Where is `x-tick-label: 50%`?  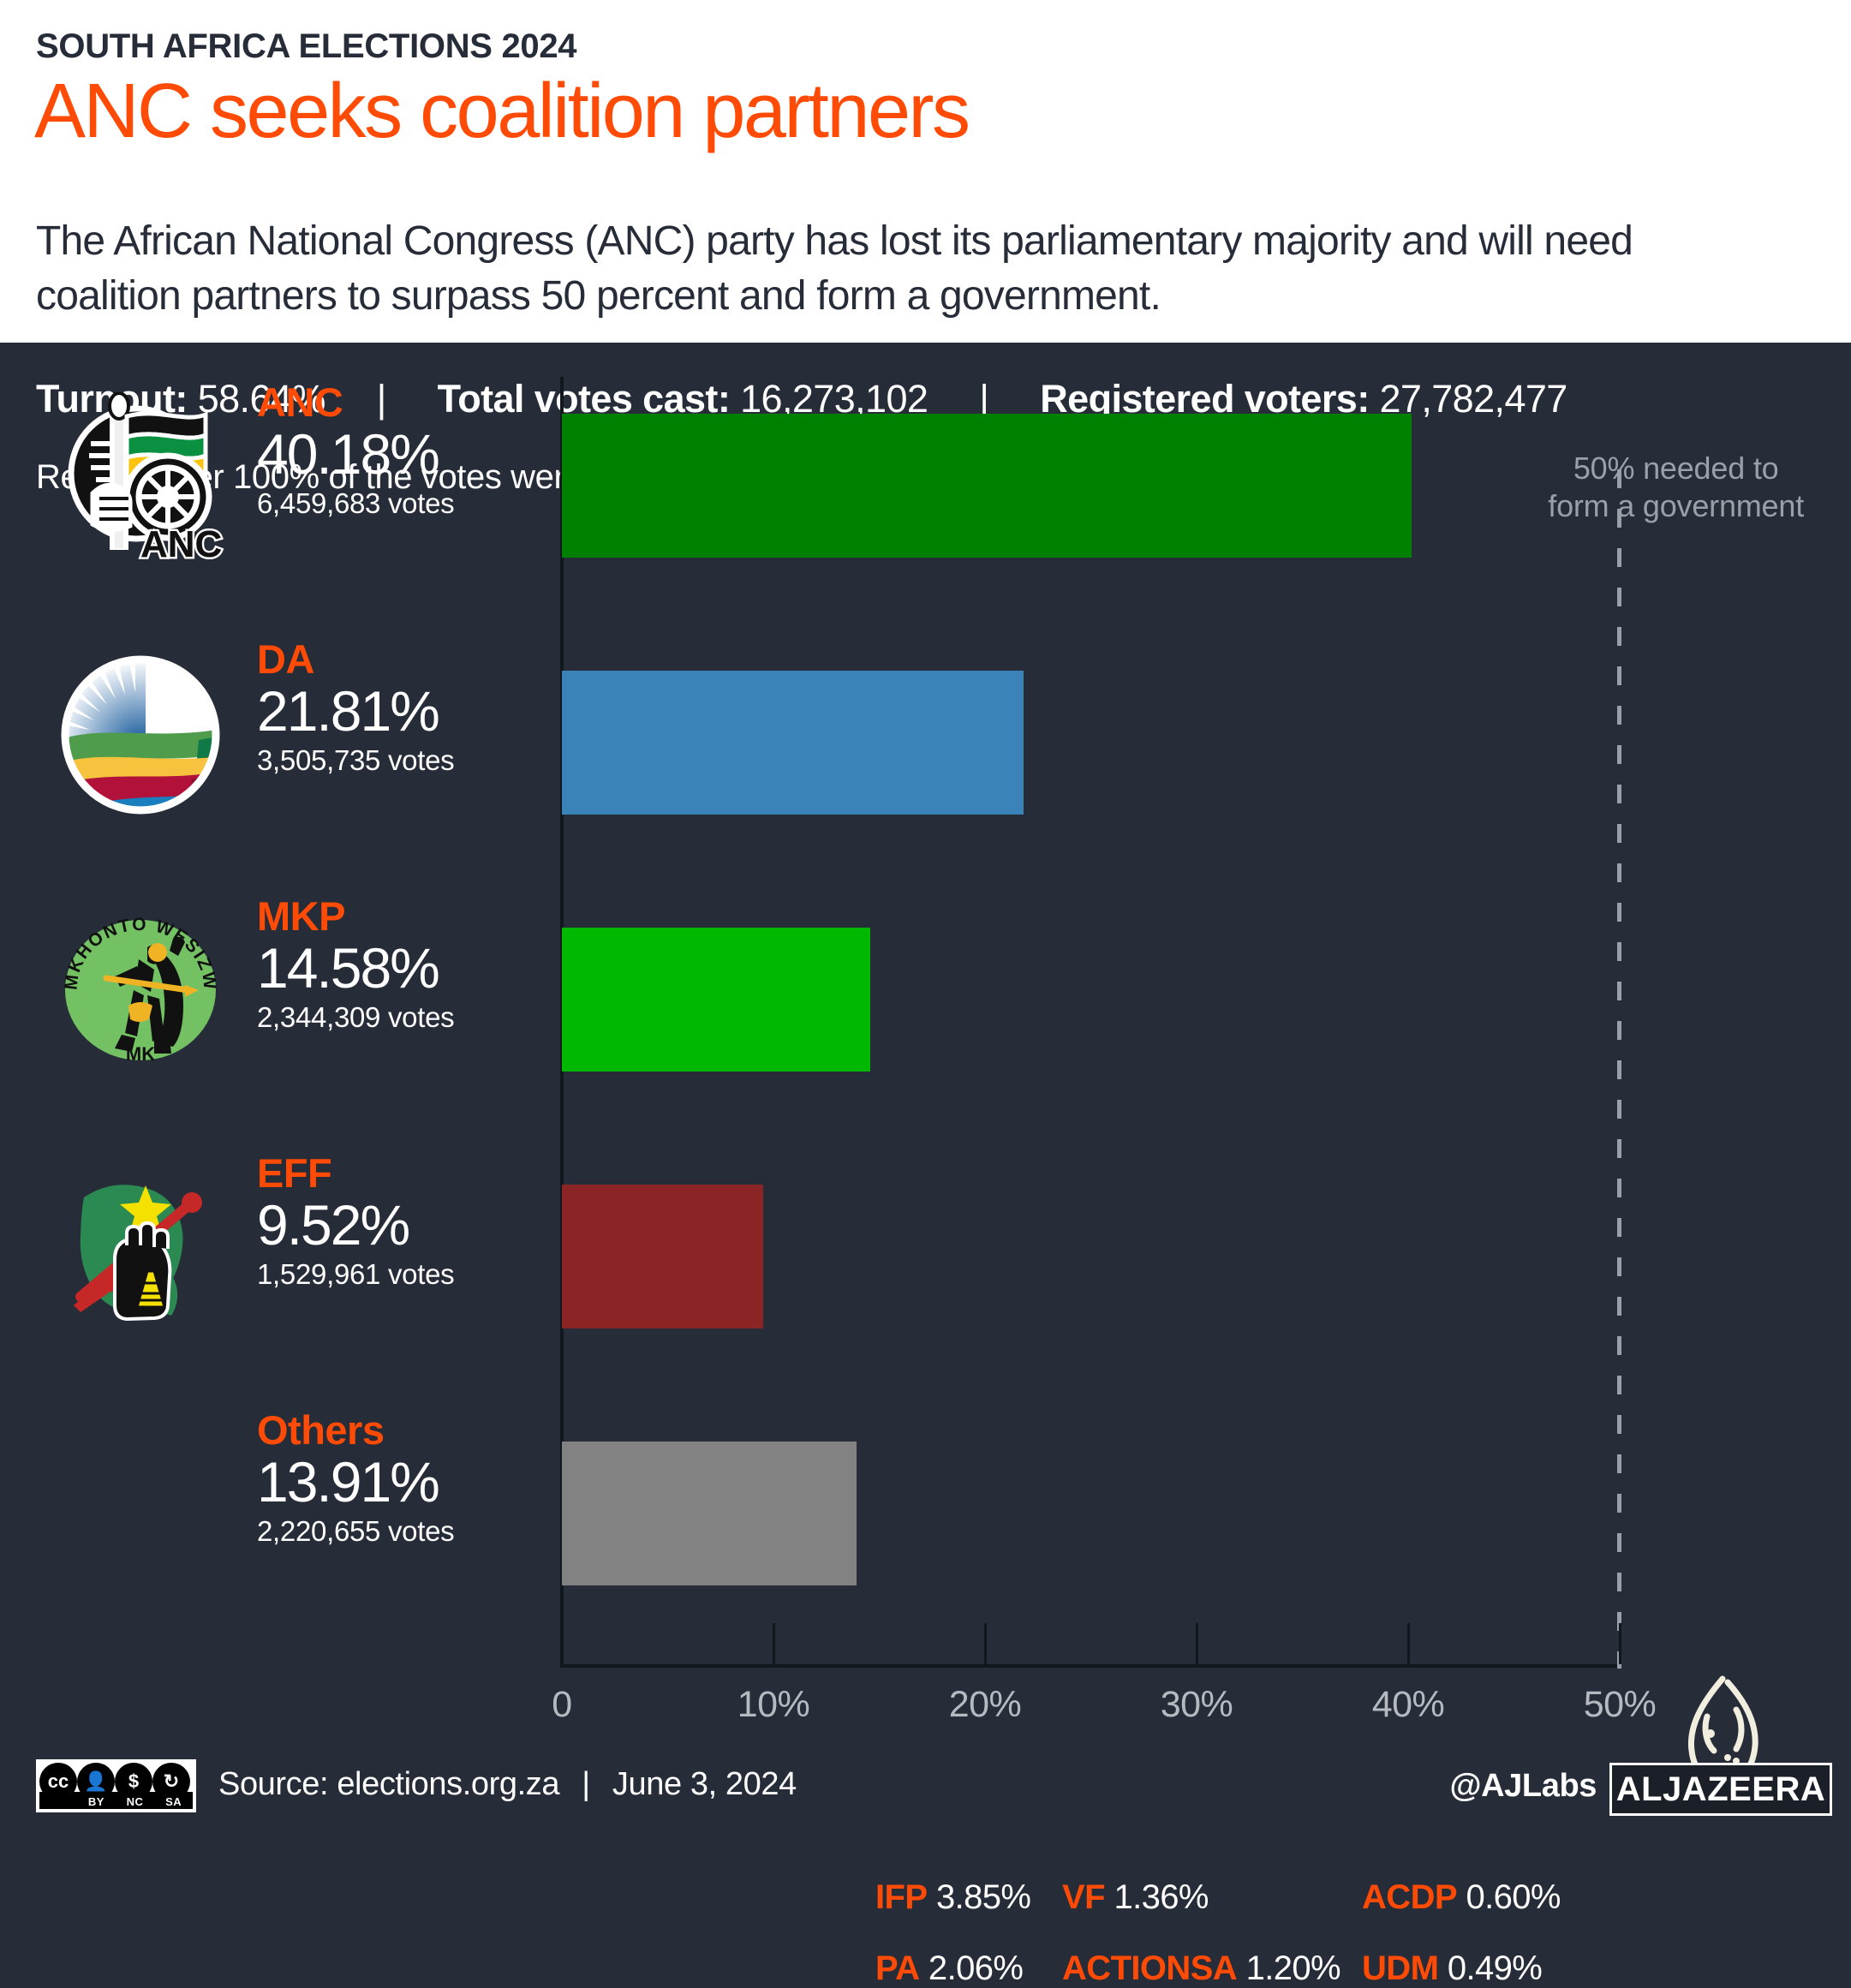 x-tick-label: 50% is located at coordinates (1620, 1704).